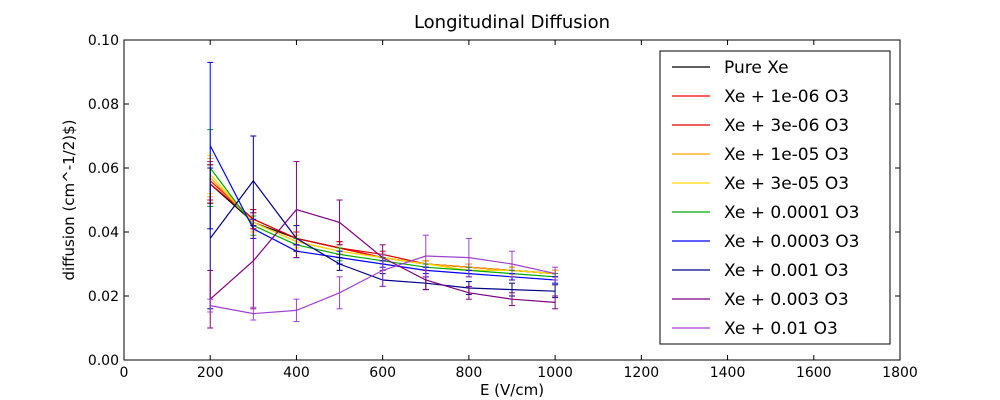  I want to click on x-tick-label: 1000, so click(555, 373).